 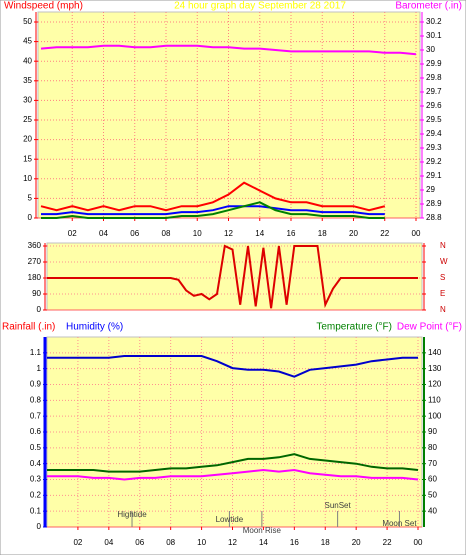 I want to click on y-tick-label: 10, so click(x=27, y=178).